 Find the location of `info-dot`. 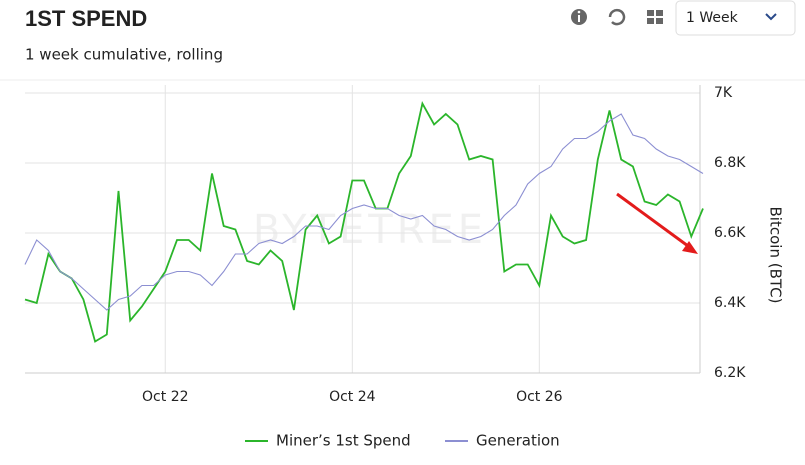

info-dot is located at coordinates (579, 12).